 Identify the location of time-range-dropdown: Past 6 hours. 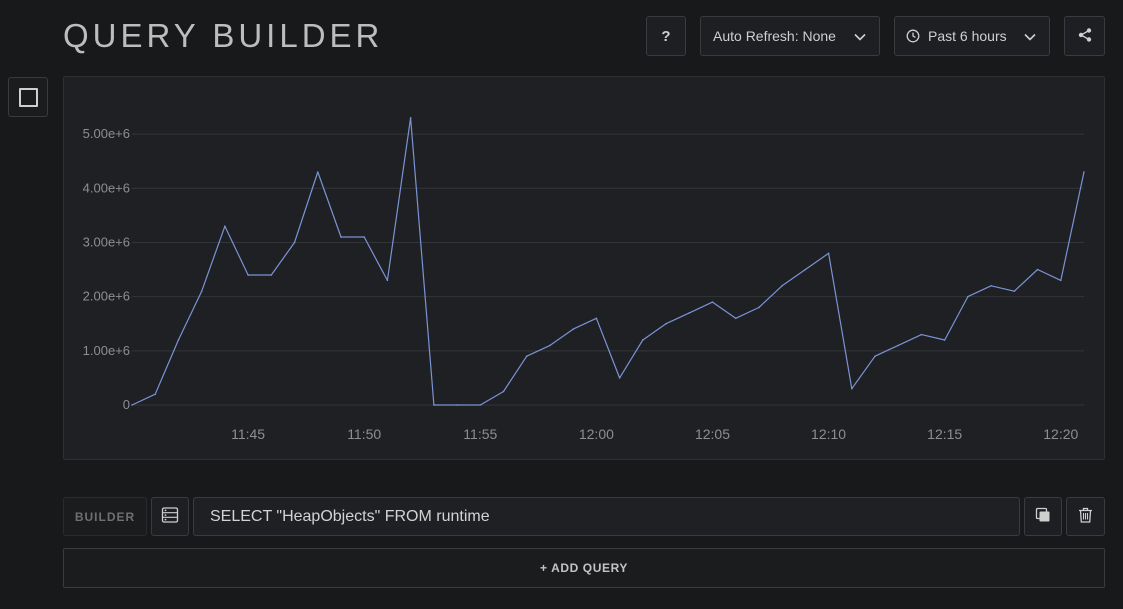
(972, 36).